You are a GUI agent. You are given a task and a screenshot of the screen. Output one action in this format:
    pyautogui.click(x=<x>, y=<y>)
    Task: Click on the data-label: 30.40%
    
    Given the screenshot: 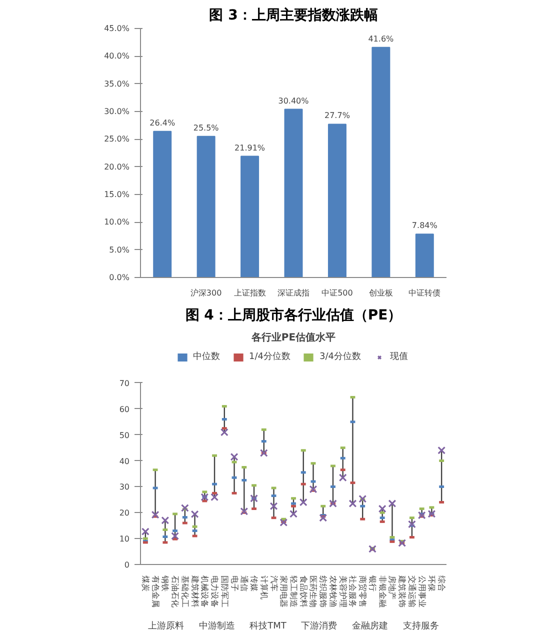 What is the action you would take?
    pyautogui.click(x=294, y=101)
    